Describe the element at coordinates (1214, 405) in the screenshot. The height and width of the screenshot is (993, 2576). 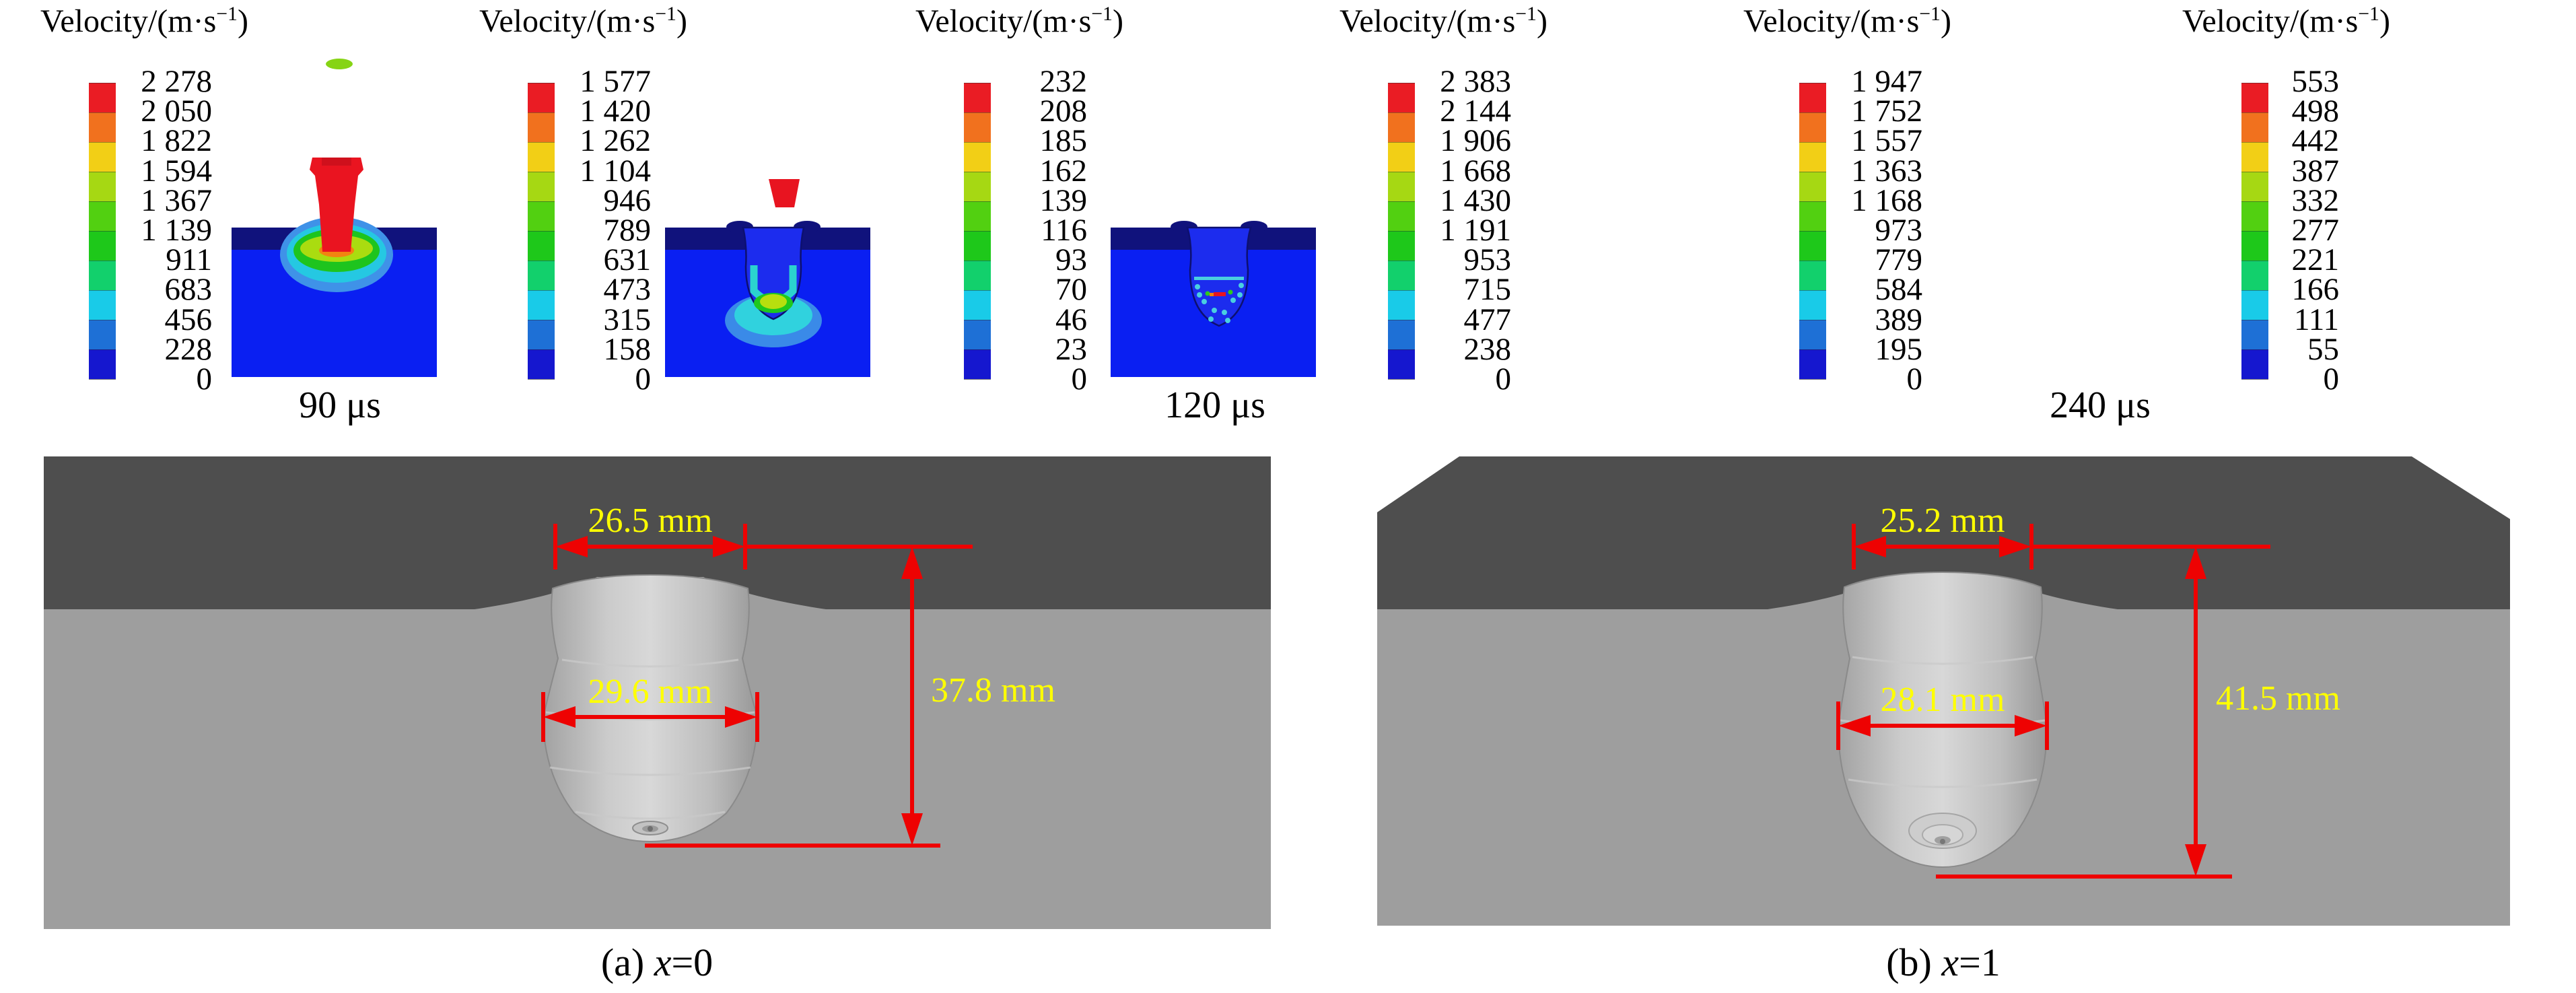
I see `time-label: 120 μs` at that location.